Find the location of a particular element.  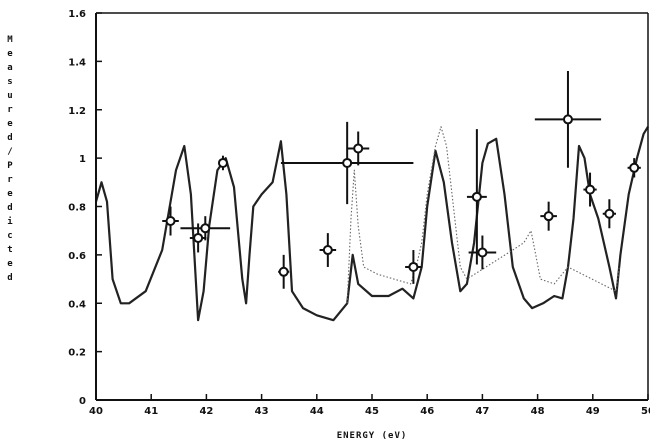

x-tick-label: 48 is located at coordinates (538, 411).